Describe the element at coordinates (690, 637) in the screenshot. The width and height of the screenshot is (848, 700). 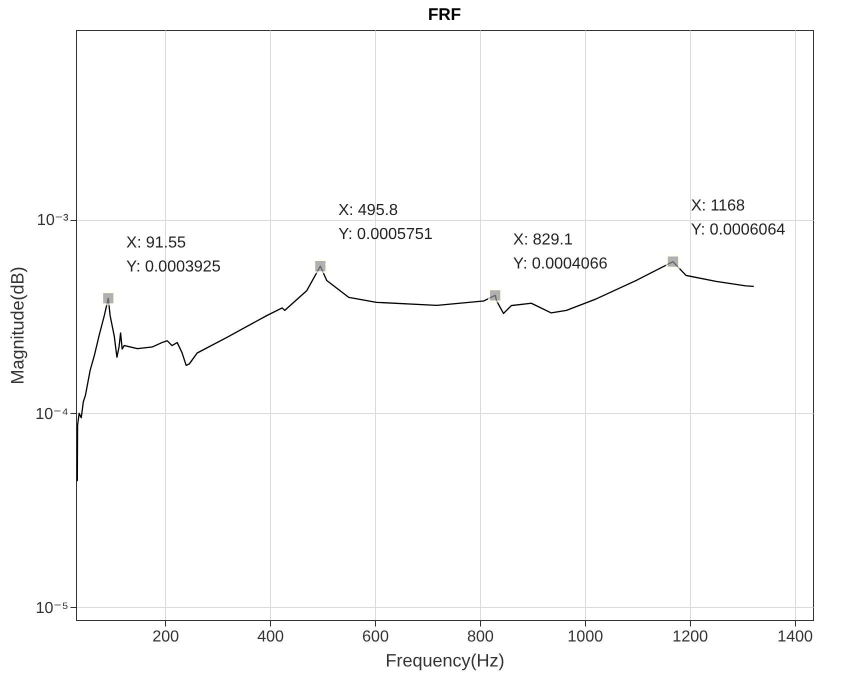
I see `x-tick-label: 1200` at that location.